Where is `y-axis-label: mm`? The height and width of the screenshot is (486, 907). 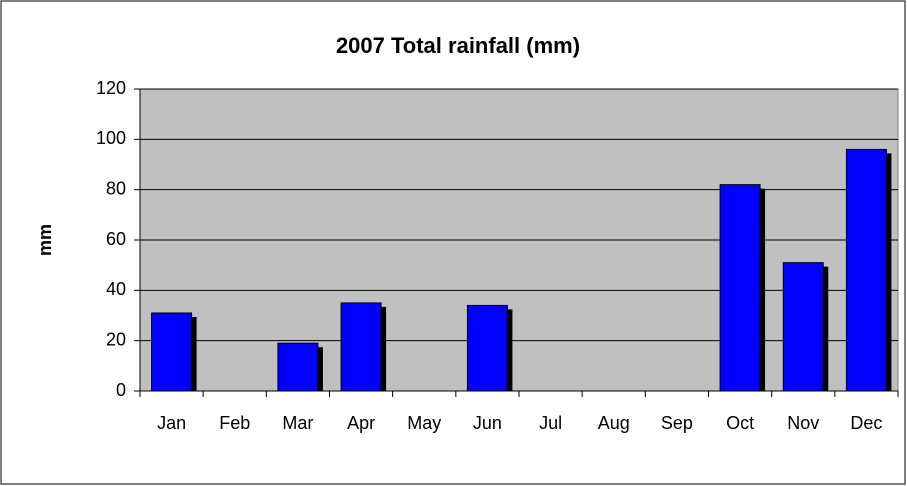
y-axis-label: mm is located at coordinates (45, 240).